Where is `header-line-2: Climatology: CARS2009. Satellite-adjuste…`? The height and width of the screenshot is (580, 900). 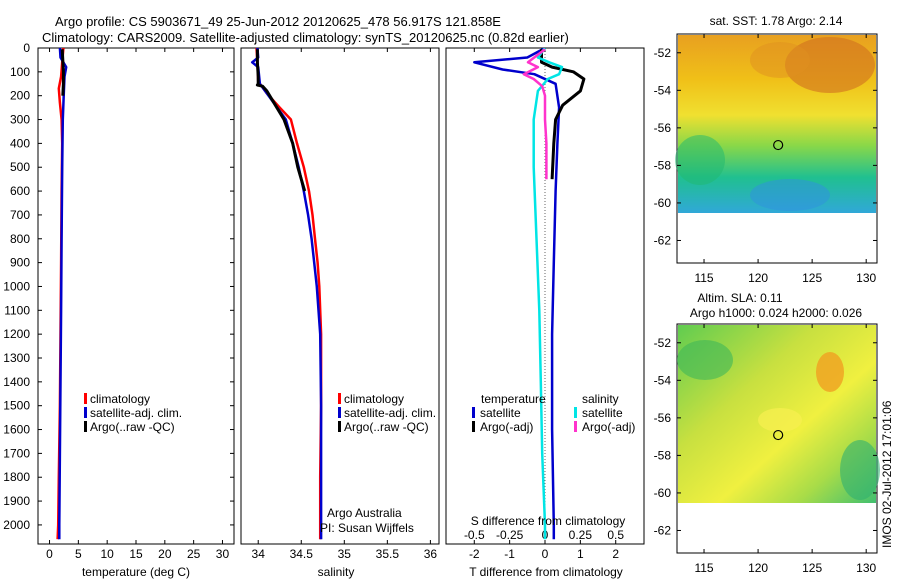 header-line-2: Climatology: CARS2009. Satellite-adjuste… is located at coordinates (305, 37).